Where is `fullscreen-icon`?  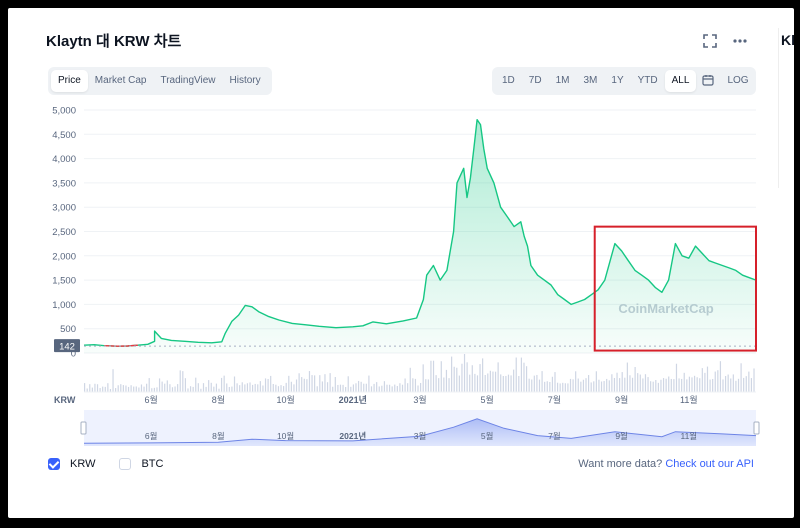
fullscreen-icon is located at coordinates (710, 42).